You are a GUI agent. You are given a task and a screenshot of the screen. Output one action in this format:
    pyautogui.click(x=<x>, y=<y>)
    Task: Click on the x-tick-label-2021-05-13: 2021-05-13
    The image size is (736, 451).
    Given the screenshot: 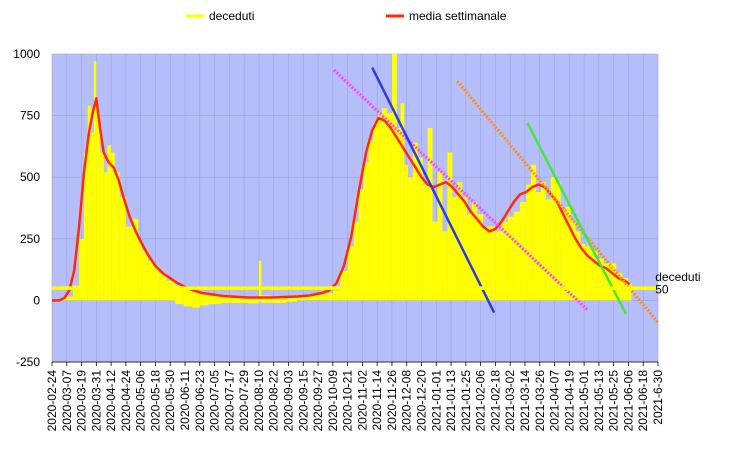 What is the action you would take?
    pyautogui.click(x=599, y=401)
    